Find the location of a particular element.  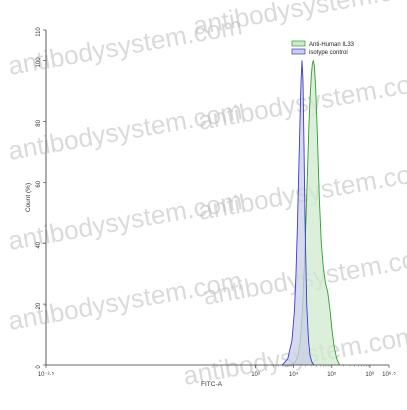

y-tick-label: 20 is located at coordinates (39, 305).